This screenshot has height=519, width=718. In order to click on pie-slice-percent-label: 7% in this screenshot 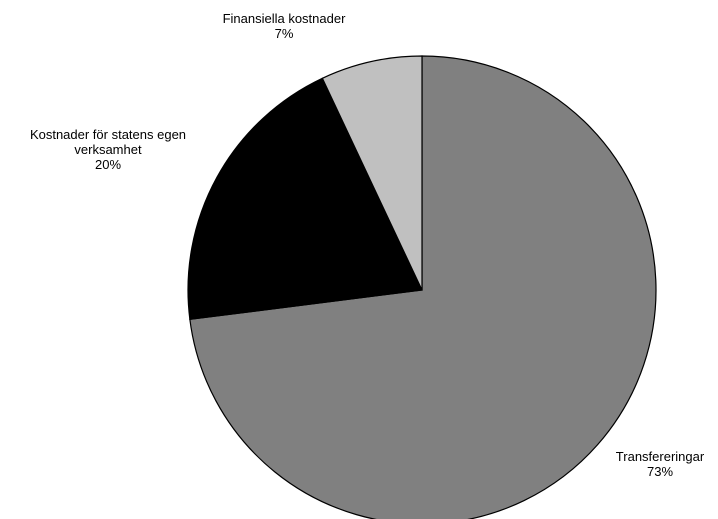, I will do `click(284, 33)`.